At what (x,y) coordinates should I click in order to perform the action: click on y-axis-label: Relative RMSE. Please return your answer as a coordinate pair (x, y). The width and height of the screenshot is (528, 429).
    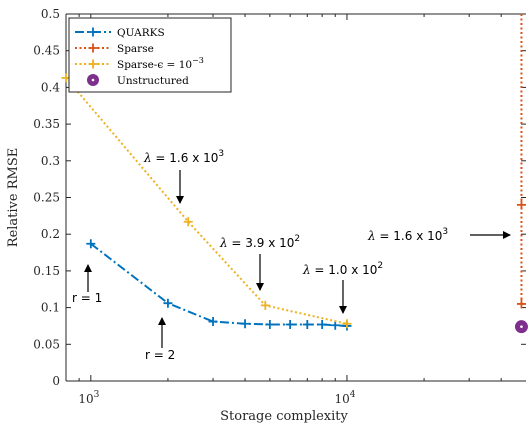
    Looking at the image, I should click on (13, 197).